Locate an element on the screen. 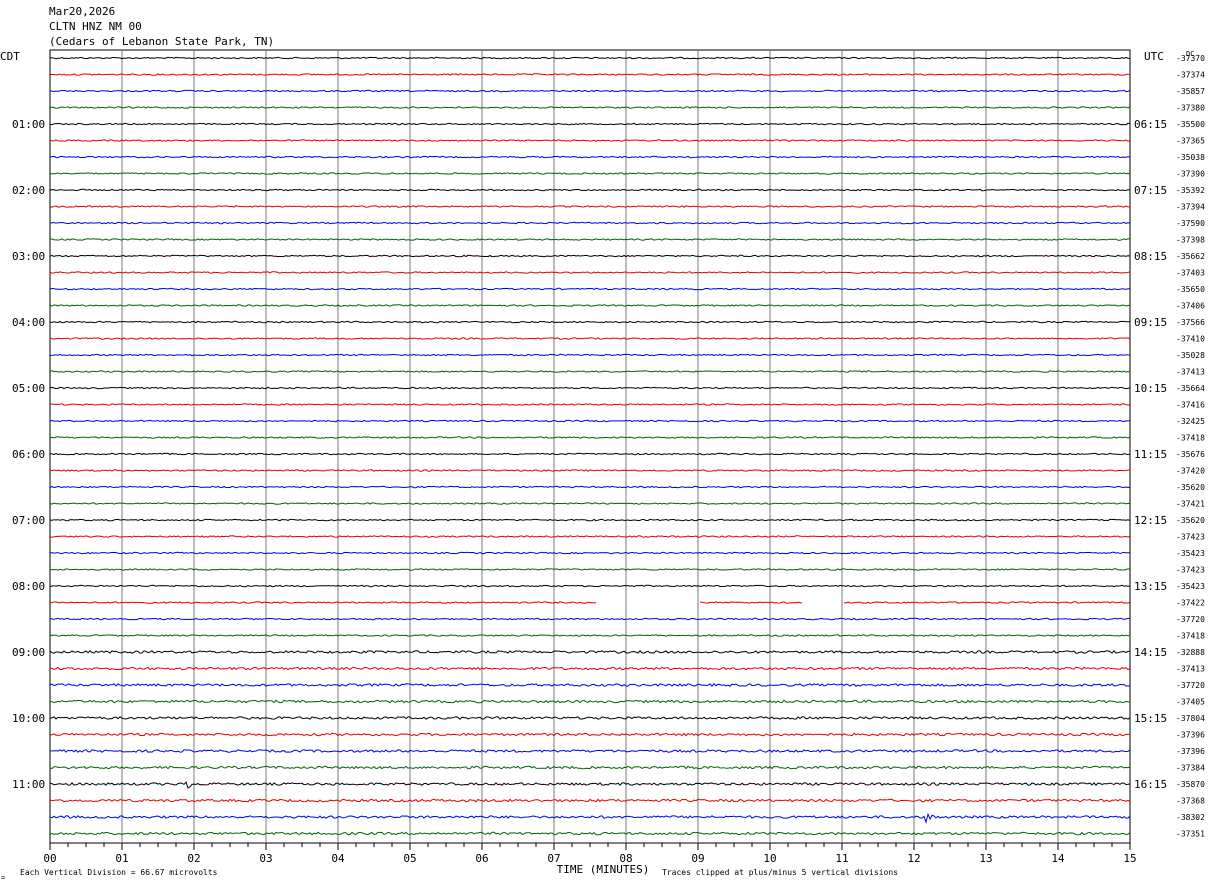 This screenshot has width=1210, height=886. right-hour-label: 15:15 is located at coordinates (1150, 718).